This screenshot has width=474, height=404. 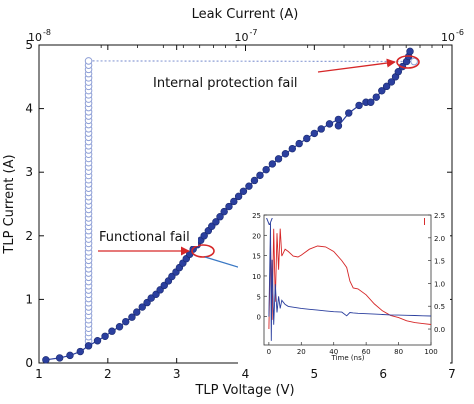 I want to click on inset-right-tick-label: 0.0, so click(x=439, y=330).